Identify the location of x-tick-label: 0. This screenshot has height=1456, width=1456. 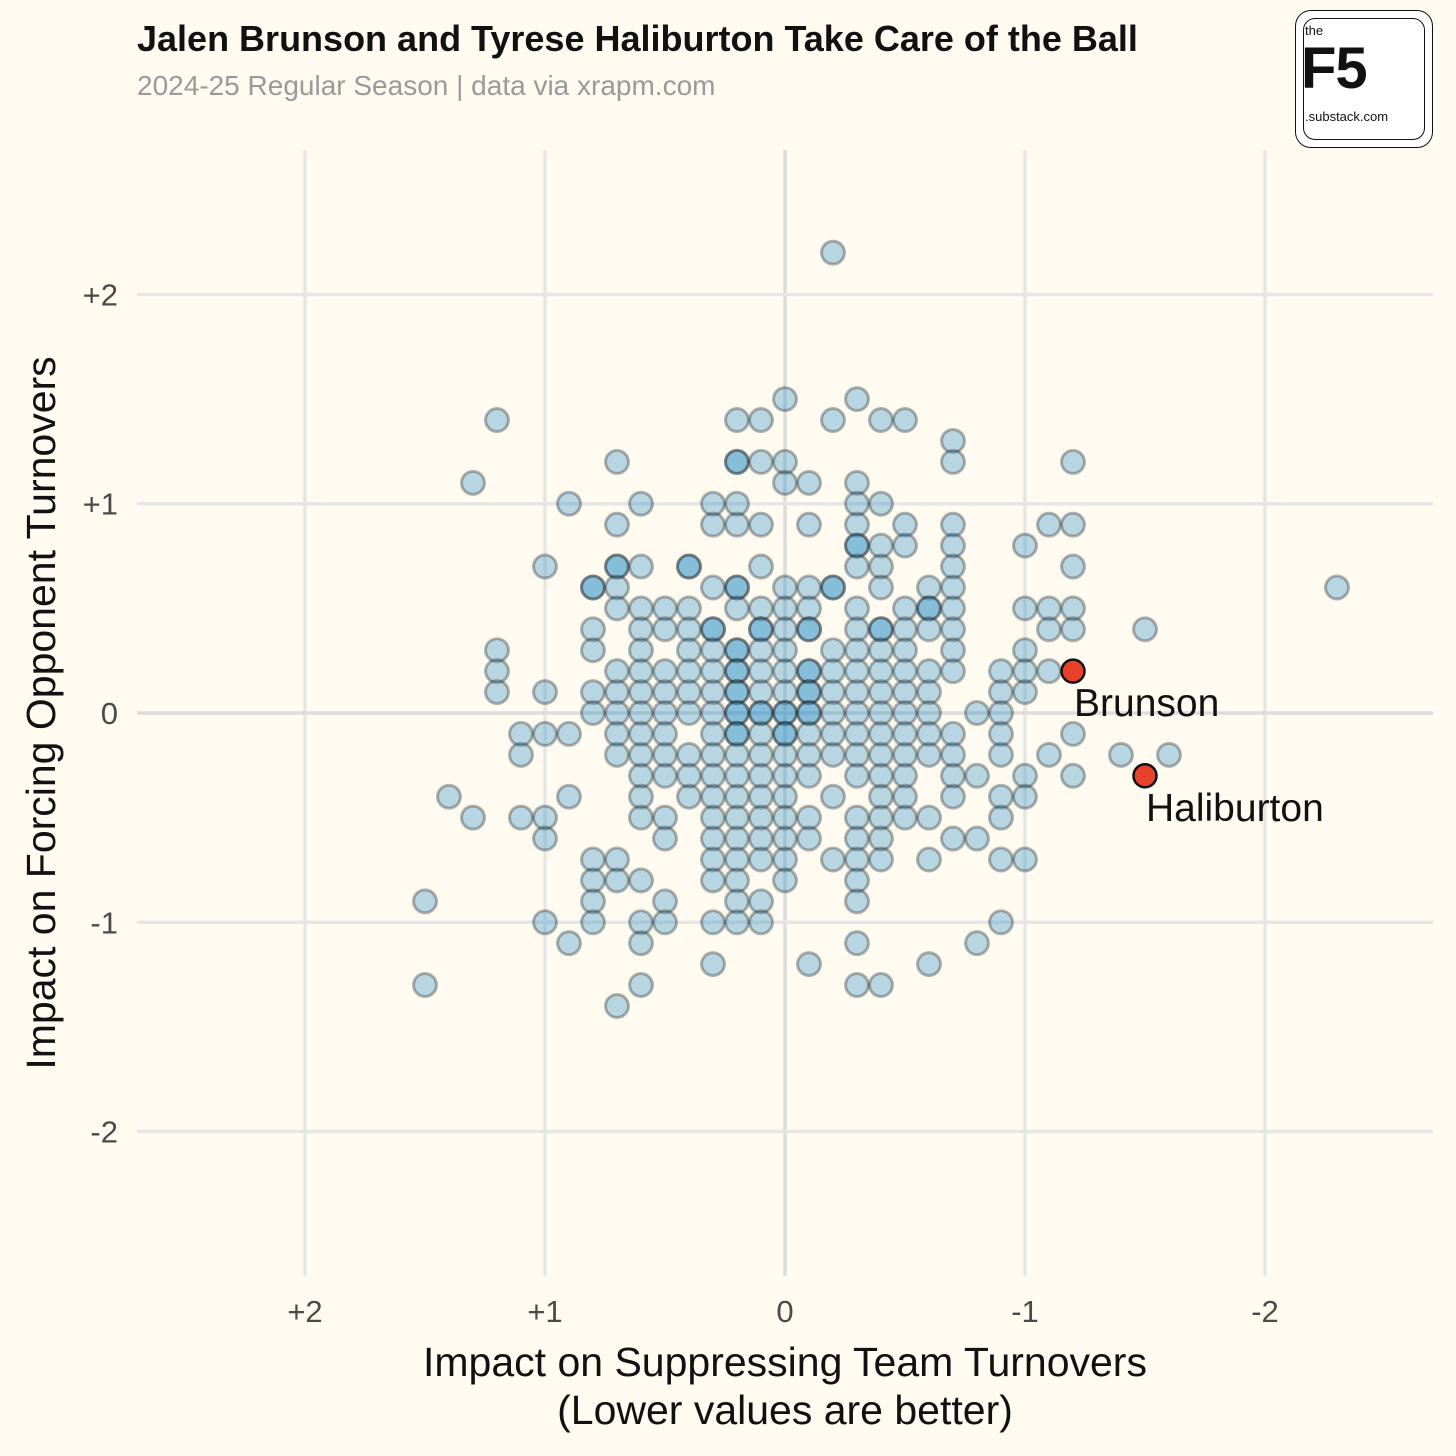
(784, 1311).